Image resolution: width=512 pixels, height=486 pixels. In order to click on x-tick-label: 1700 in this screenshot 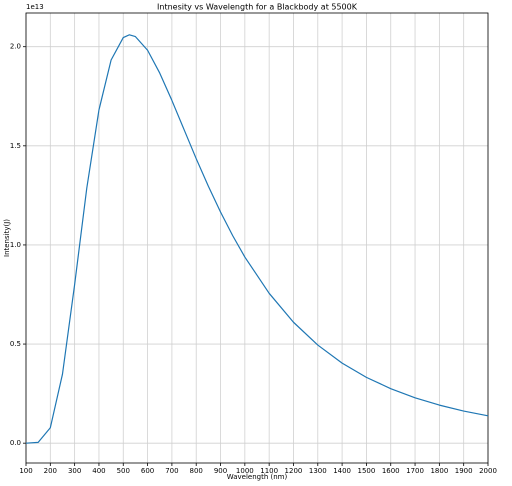, I will do `click(415, 471)`.